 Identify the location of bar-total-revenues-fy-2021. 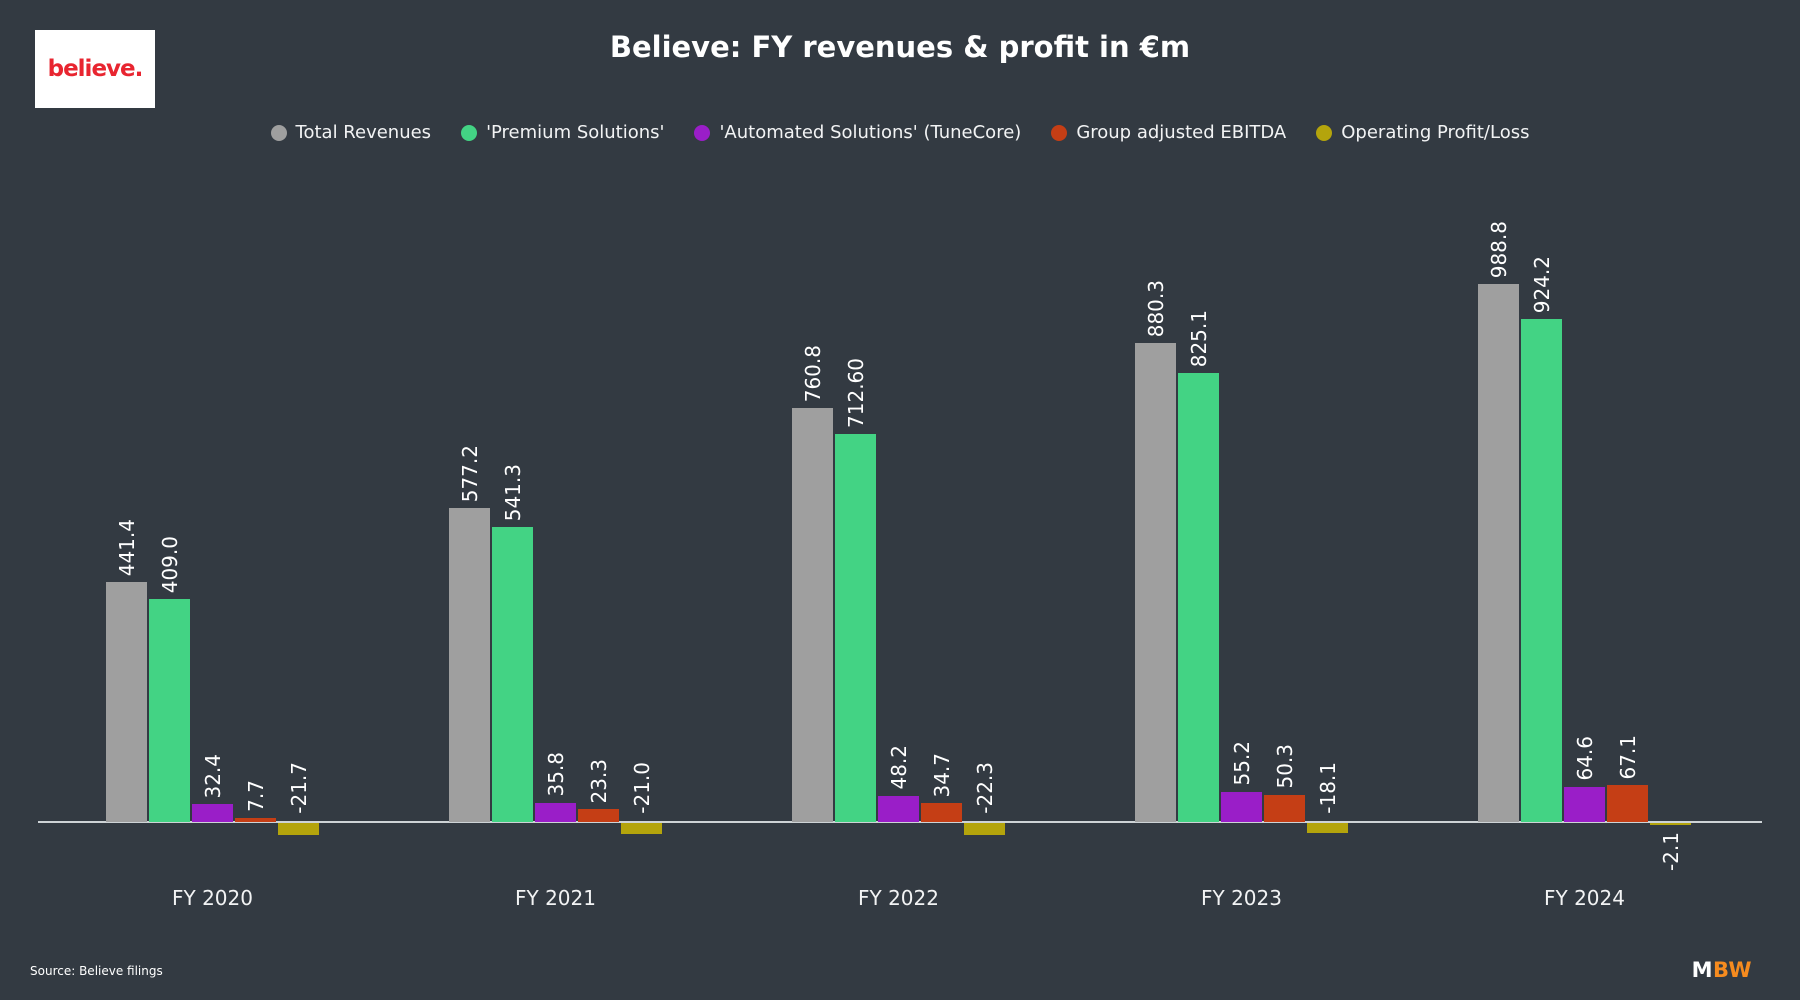
(469, 664).